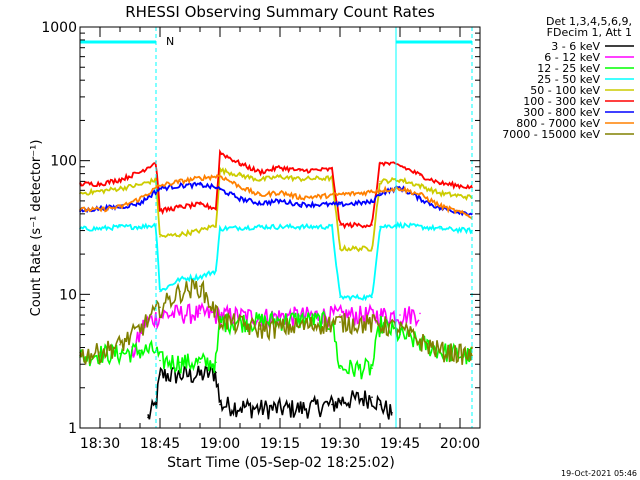  Describe the element at coordinates (460, 444) in the screenshot. I see `x-tick-label: 20:00` at that location.